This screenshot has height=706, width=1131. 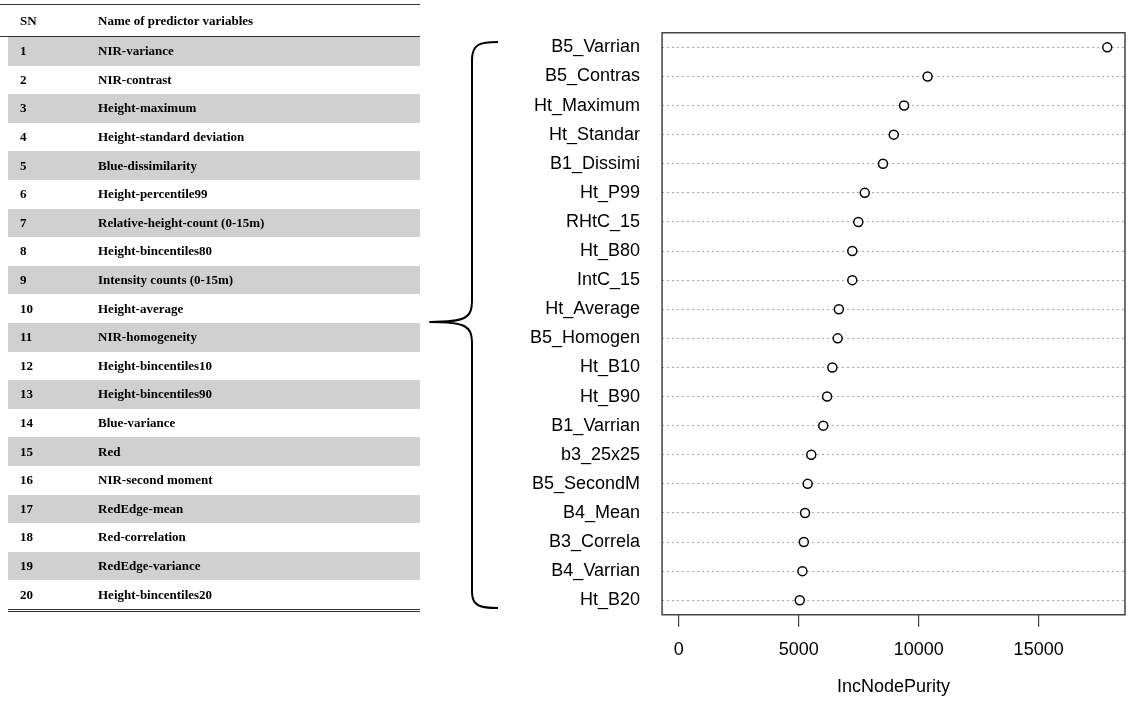 What do you see at coordinates (142, 222) in the screenshot?
I see `text: 7 Relative-height-count (0-15m)` at bounding box center [142, 222].